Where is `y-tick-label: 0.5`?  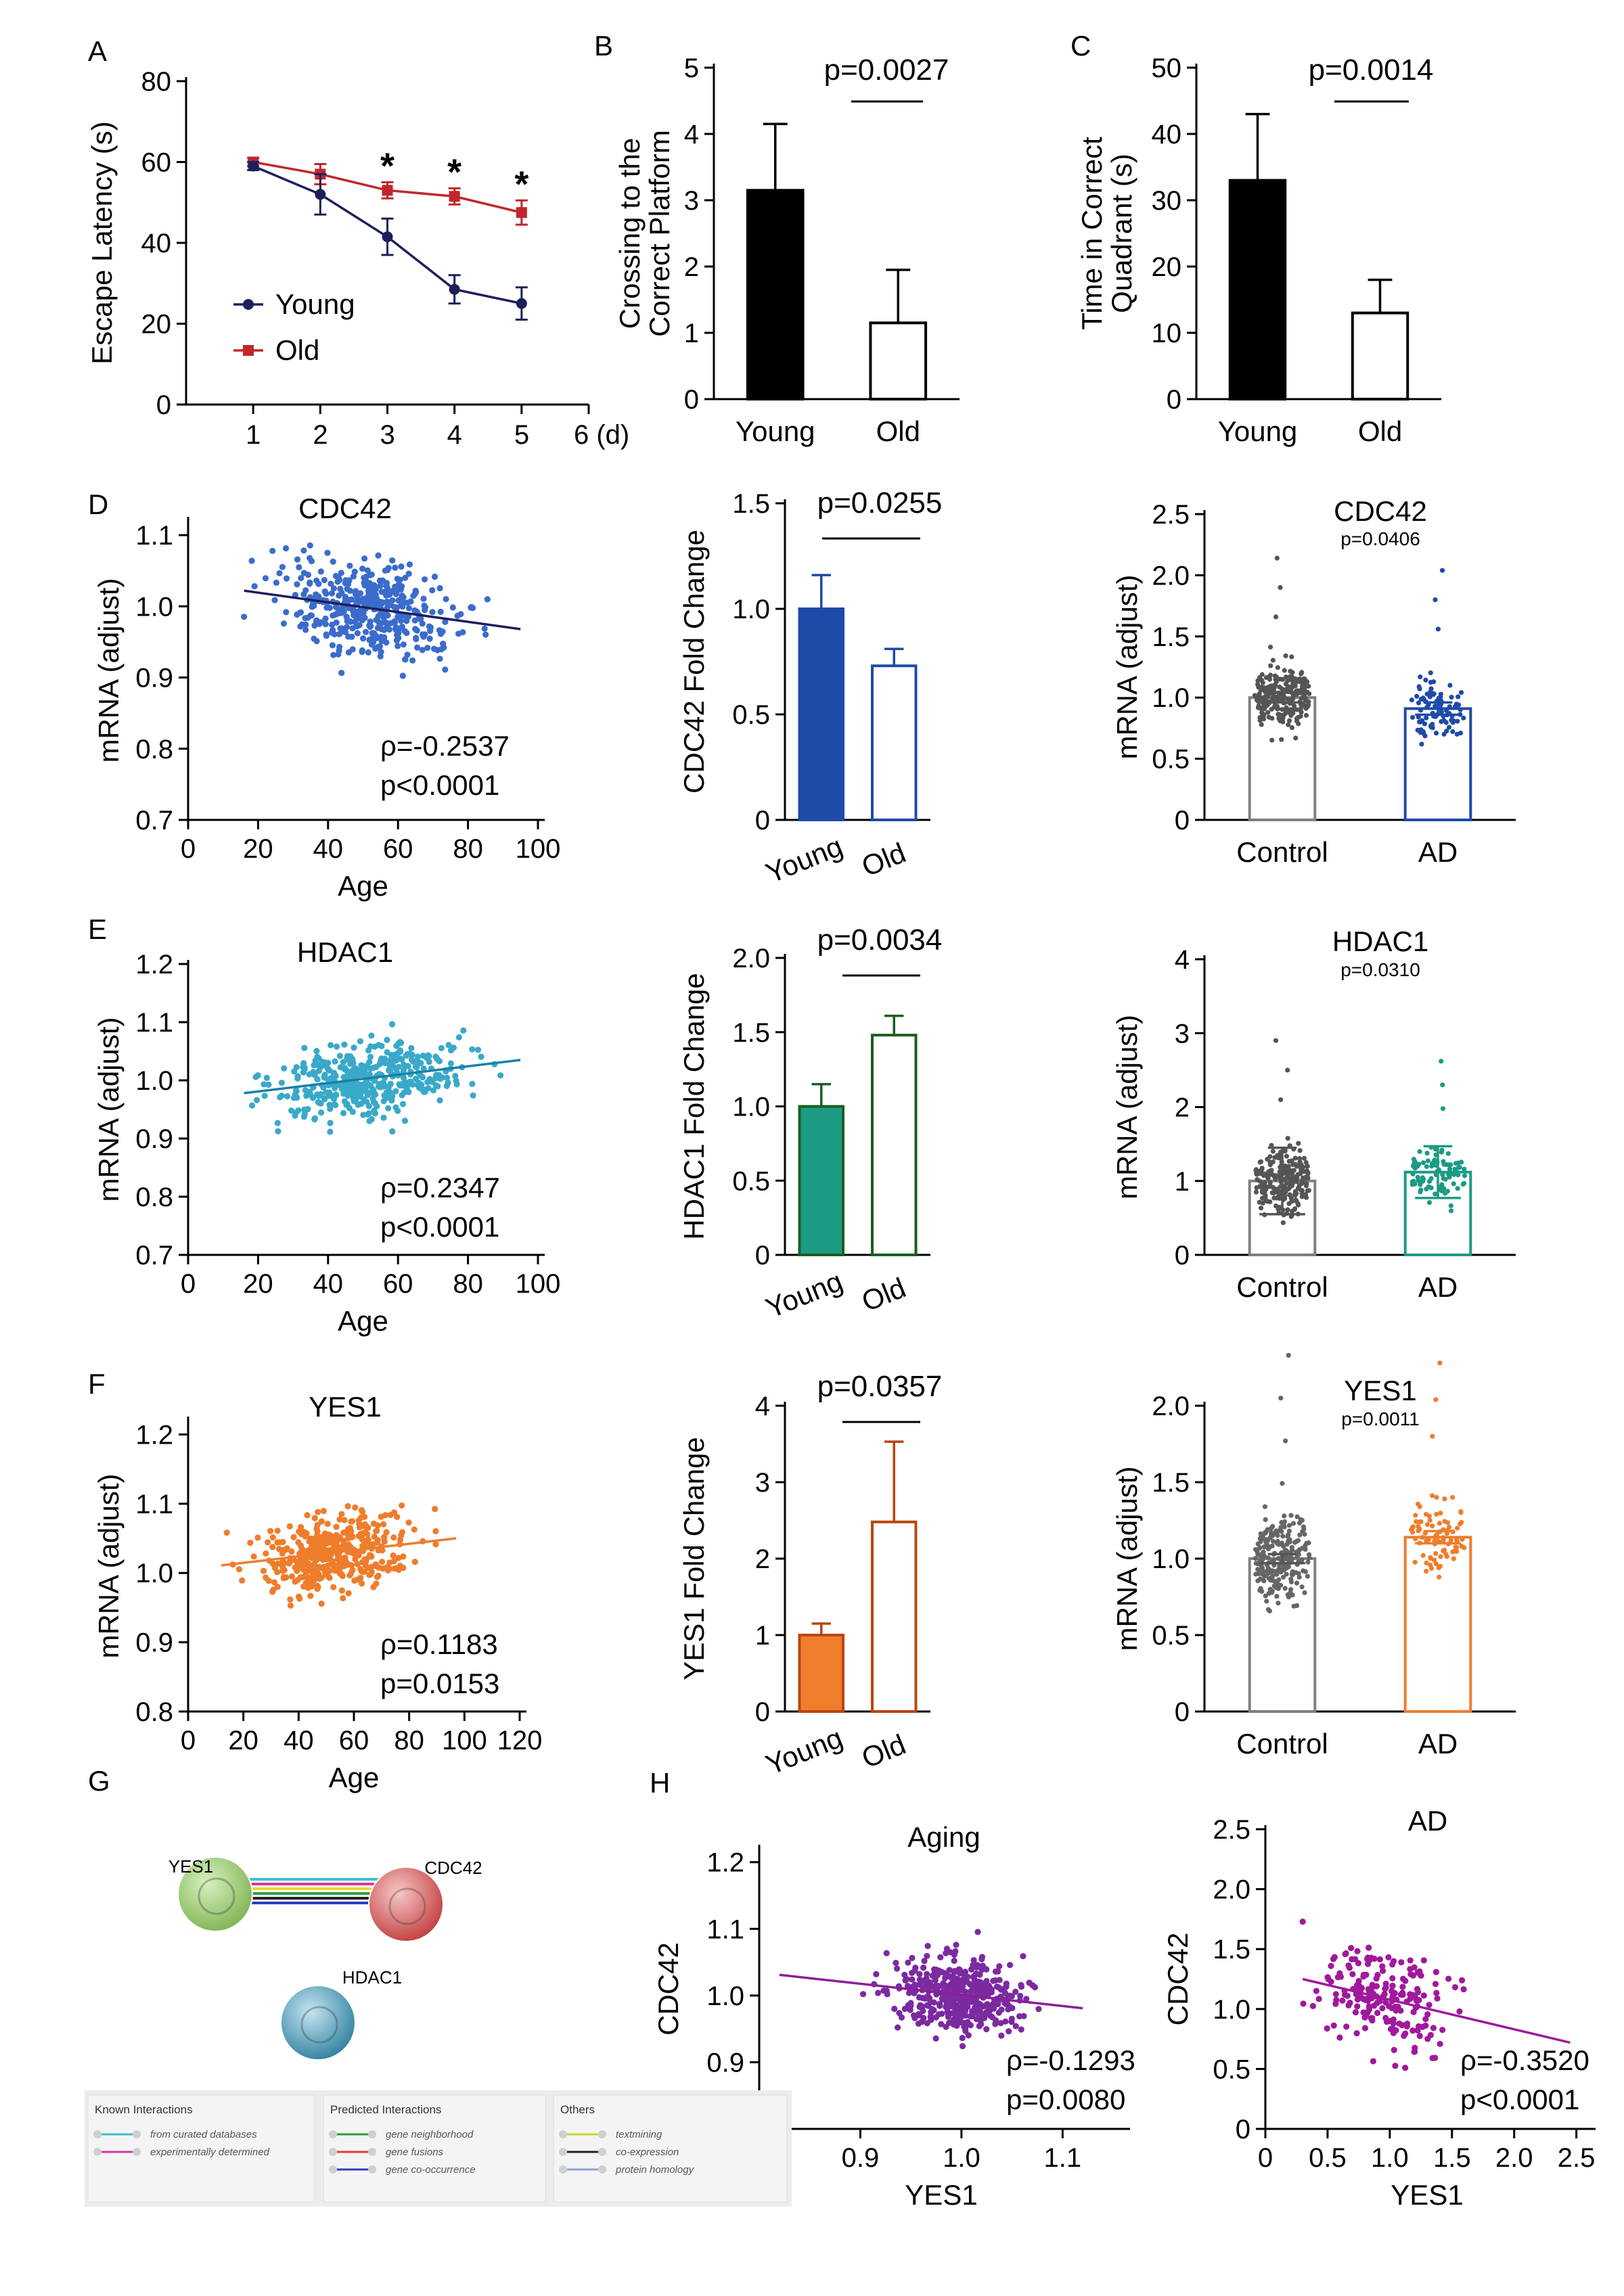 y-tick-label: 0.5 is located at coordinates (751, 715).